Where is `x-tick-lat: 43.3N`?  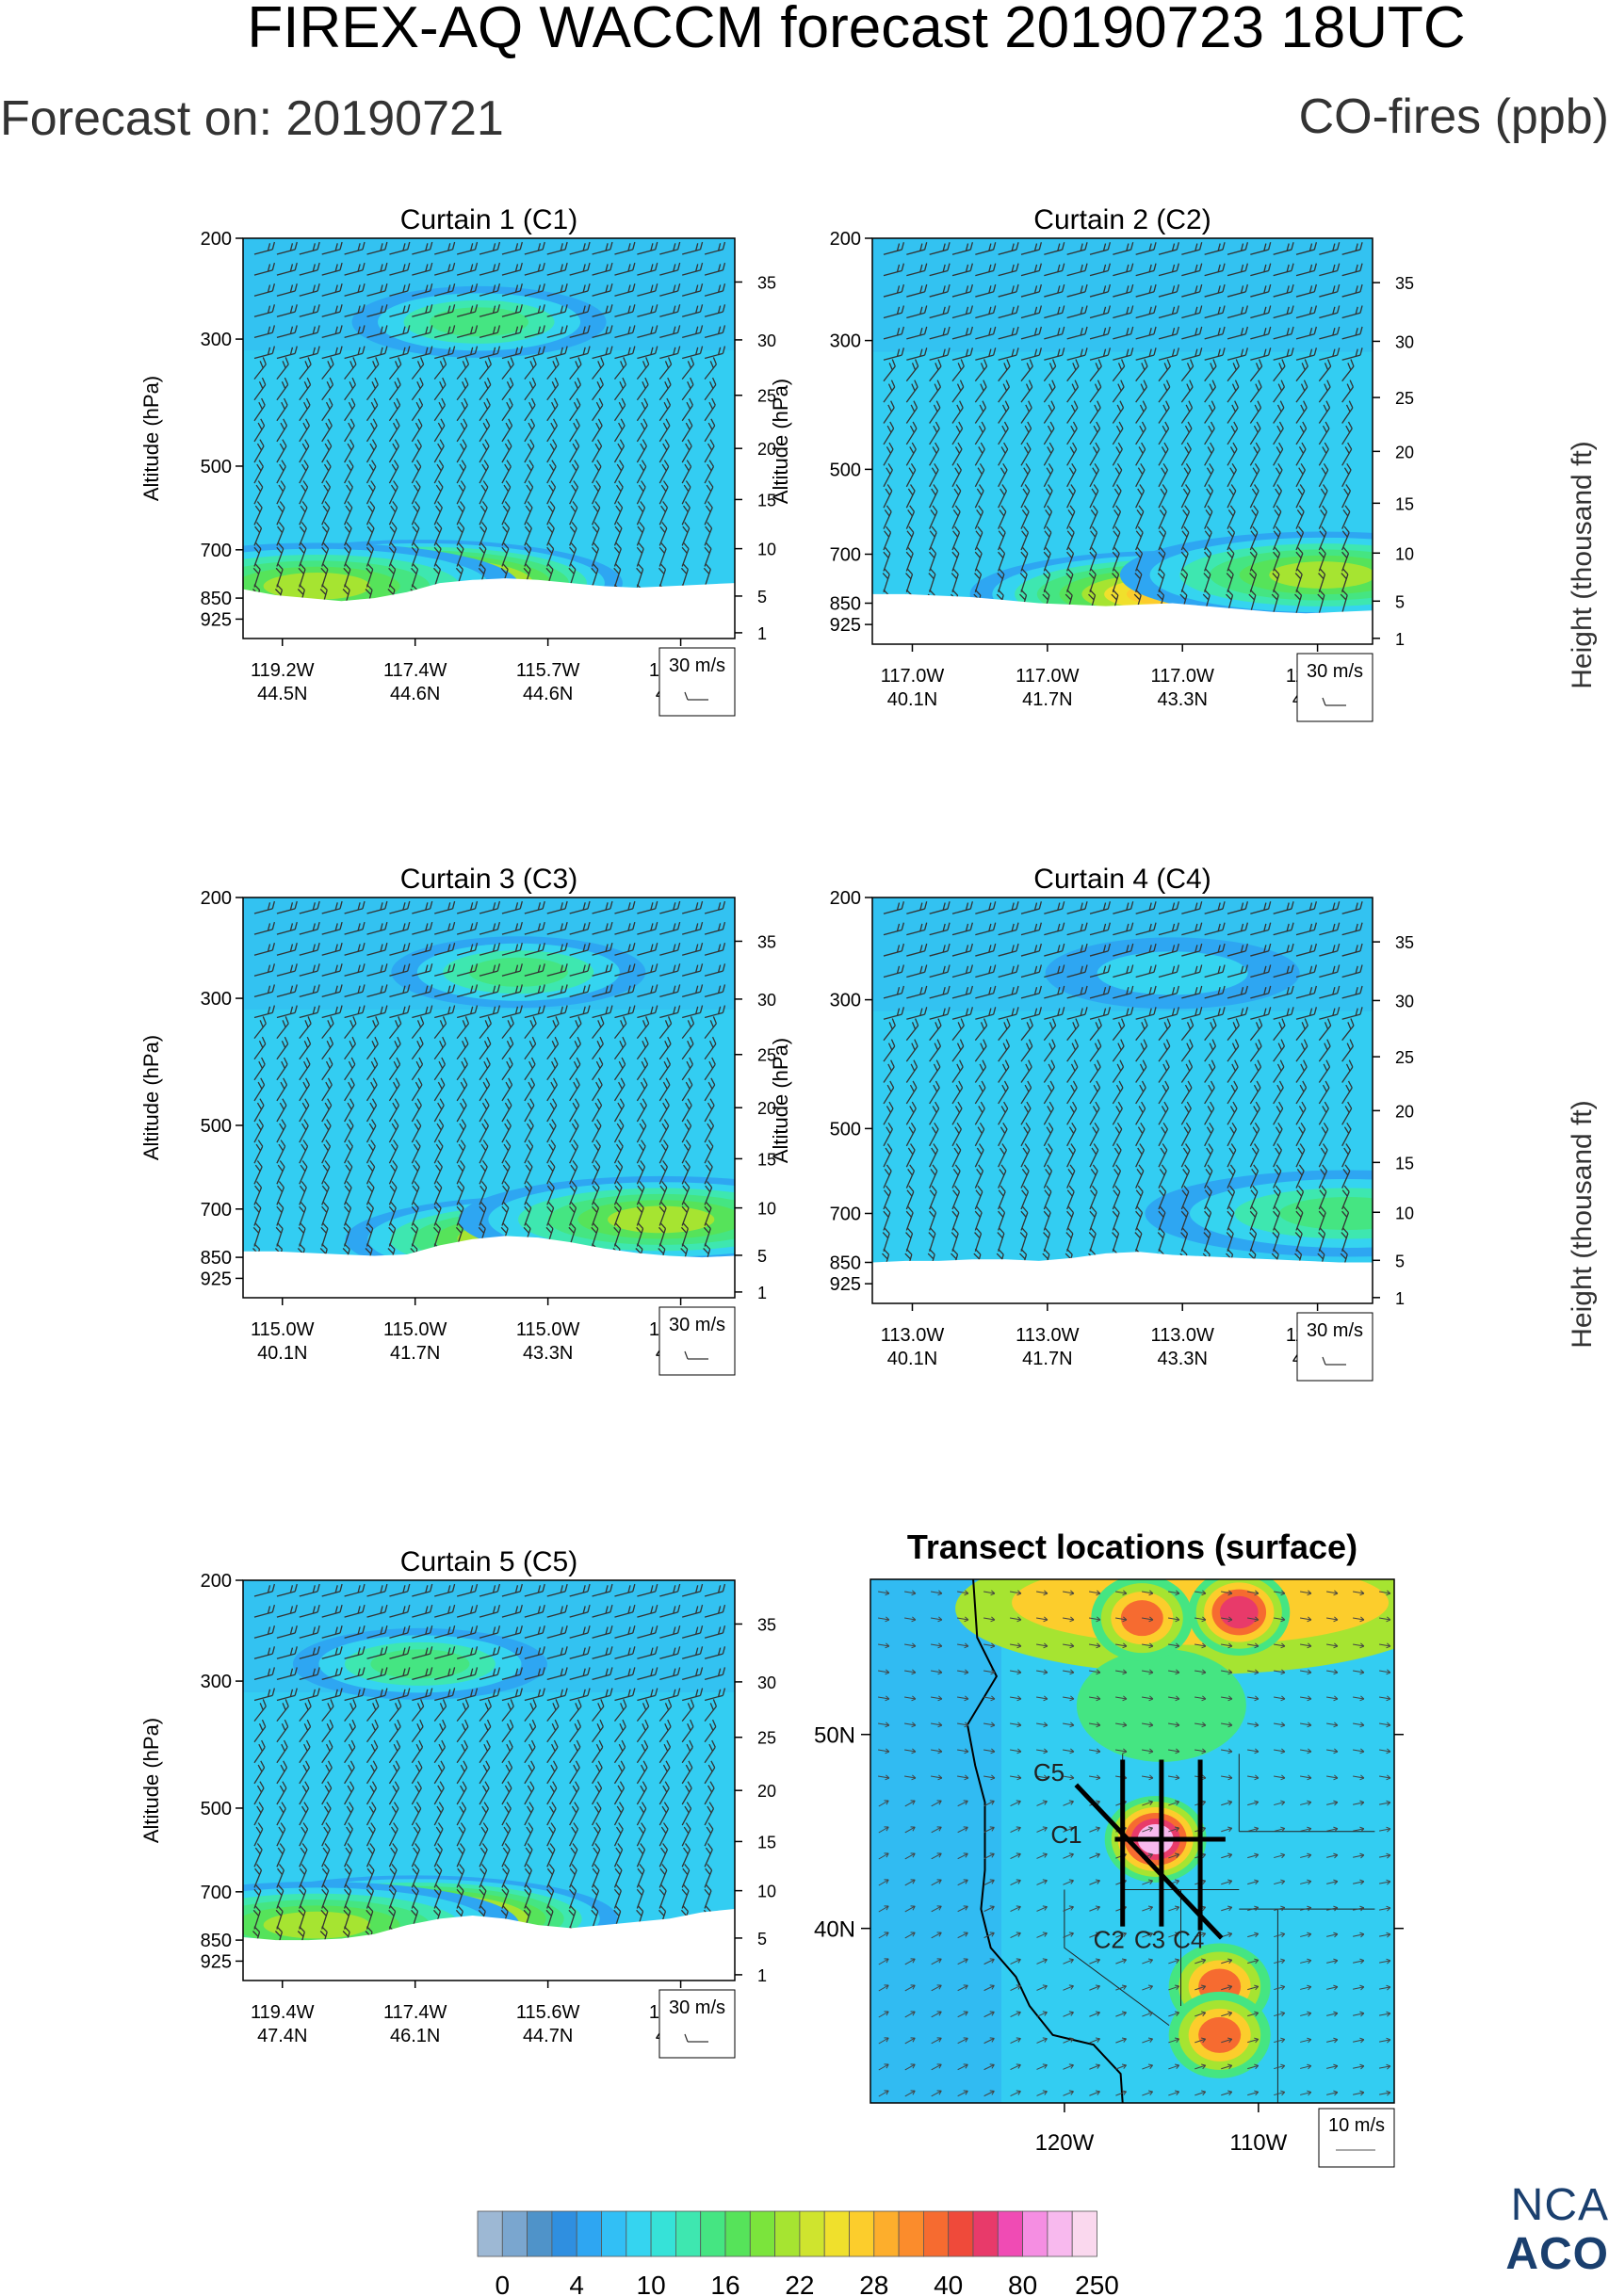 x-tick-lat: 43.3N is located at coordinates (1183, 1359).